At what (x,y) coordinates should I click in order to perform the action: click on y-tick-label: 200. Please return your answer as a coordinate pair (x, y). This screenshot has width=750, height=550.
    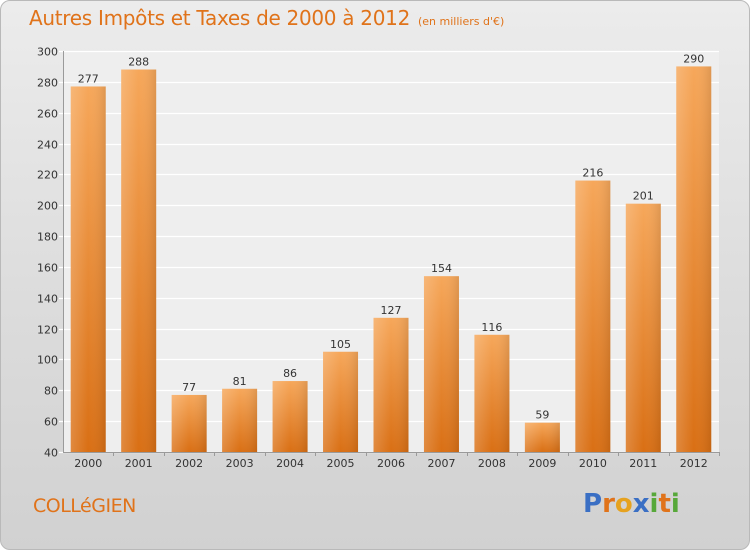
    Looking at the image, I should click on (47, 206).